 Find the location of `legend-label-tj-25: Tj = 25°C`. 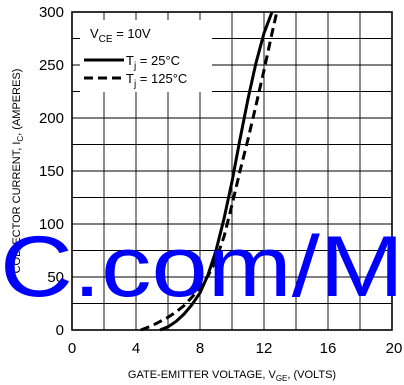

legend-label-tj-25: Tj = 25°C is located at coordinates (153, 62).